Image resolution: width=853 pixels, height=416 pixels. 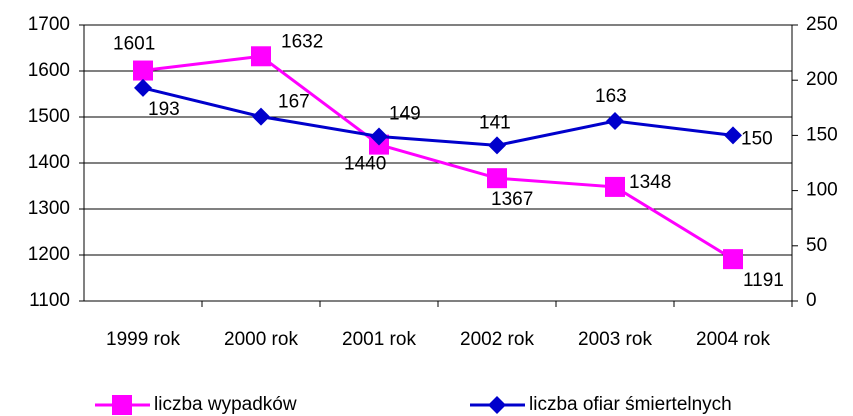 What do you see at coordinates (763, 280) in the screenshot?
I see `data-label: 1191` at bounding box center [763, 280].